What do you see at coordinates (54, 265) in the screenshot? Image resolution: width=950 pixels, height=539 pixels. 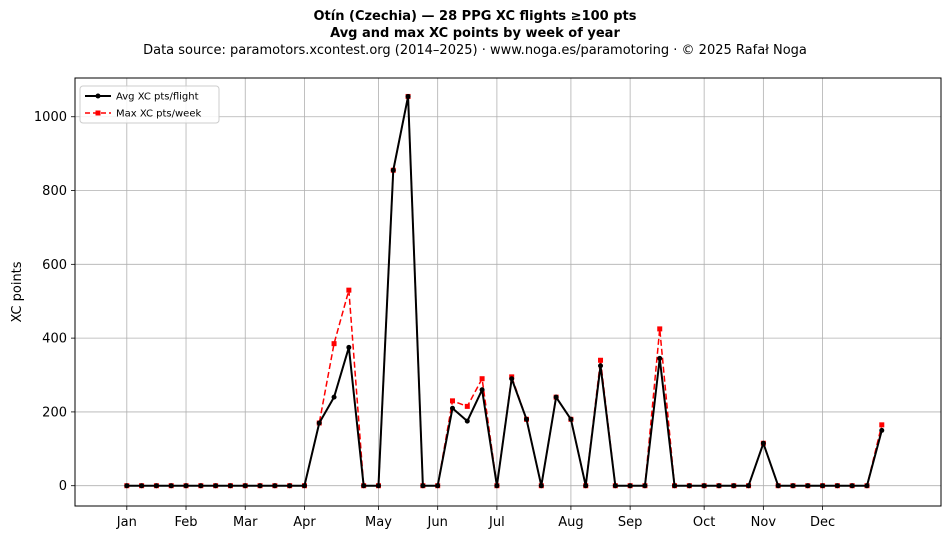 I see `y-tick-label: 600` at bounding box center [54, 265].